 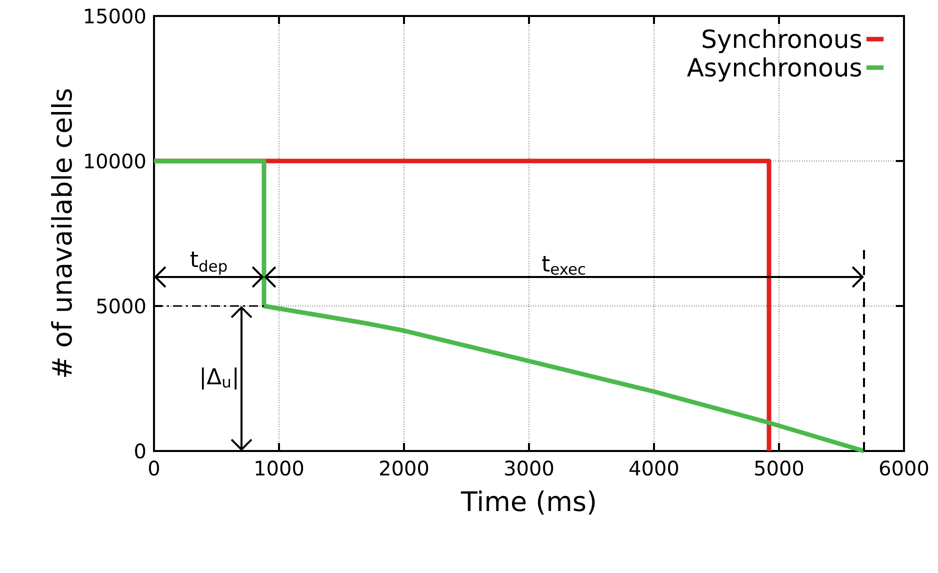 What do you see at coordinates (280, 468) in the screenshot?
I see `x-tick-label: 1000` at bounding box center [280, 468].